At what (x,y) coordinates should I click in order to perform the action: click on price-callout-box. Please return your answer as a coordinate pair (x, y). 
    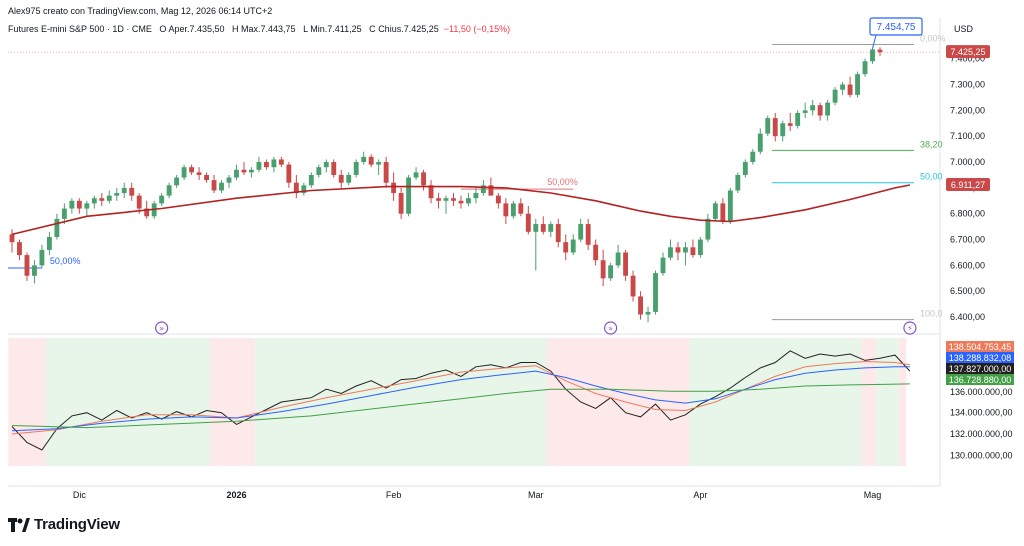
    Looking at the image, I should click on (896, 26).